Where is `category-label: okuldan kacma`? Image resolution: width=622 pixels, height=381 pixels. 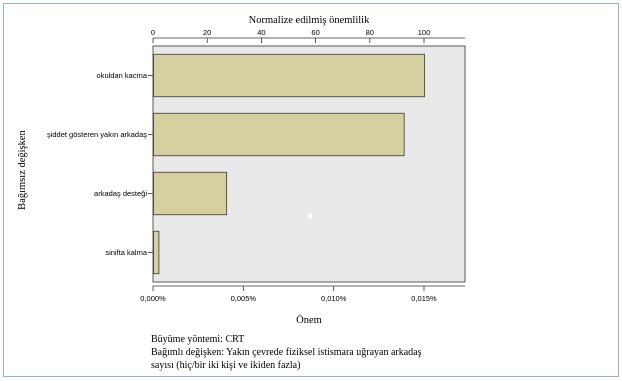
category-label: okuldan kacma is located at coordinates (122, 75).